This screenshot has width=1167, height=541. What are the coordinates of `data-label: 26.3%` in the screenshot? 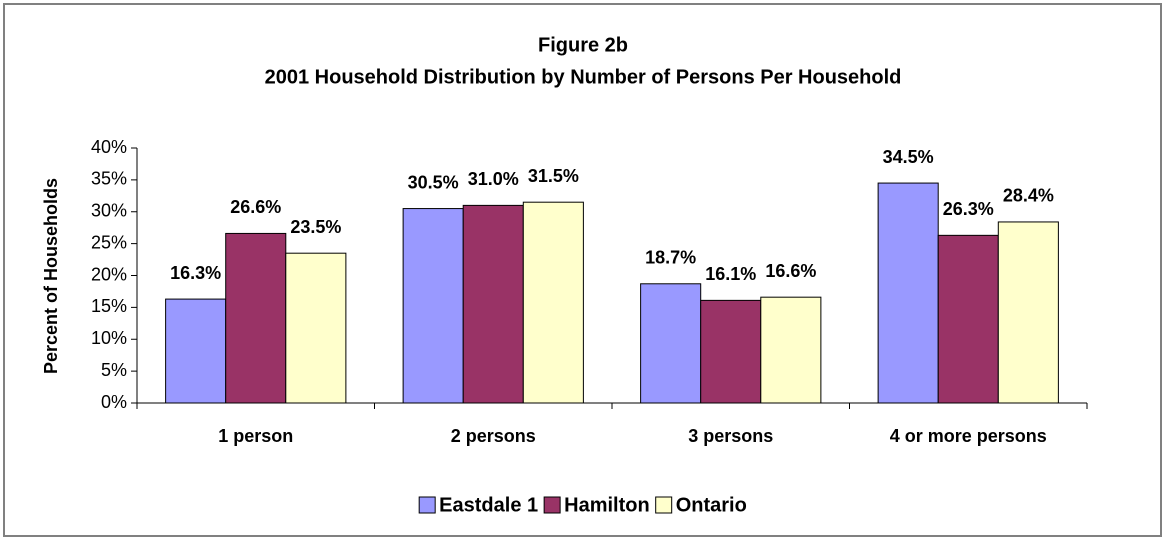 It's located at (968, 209).